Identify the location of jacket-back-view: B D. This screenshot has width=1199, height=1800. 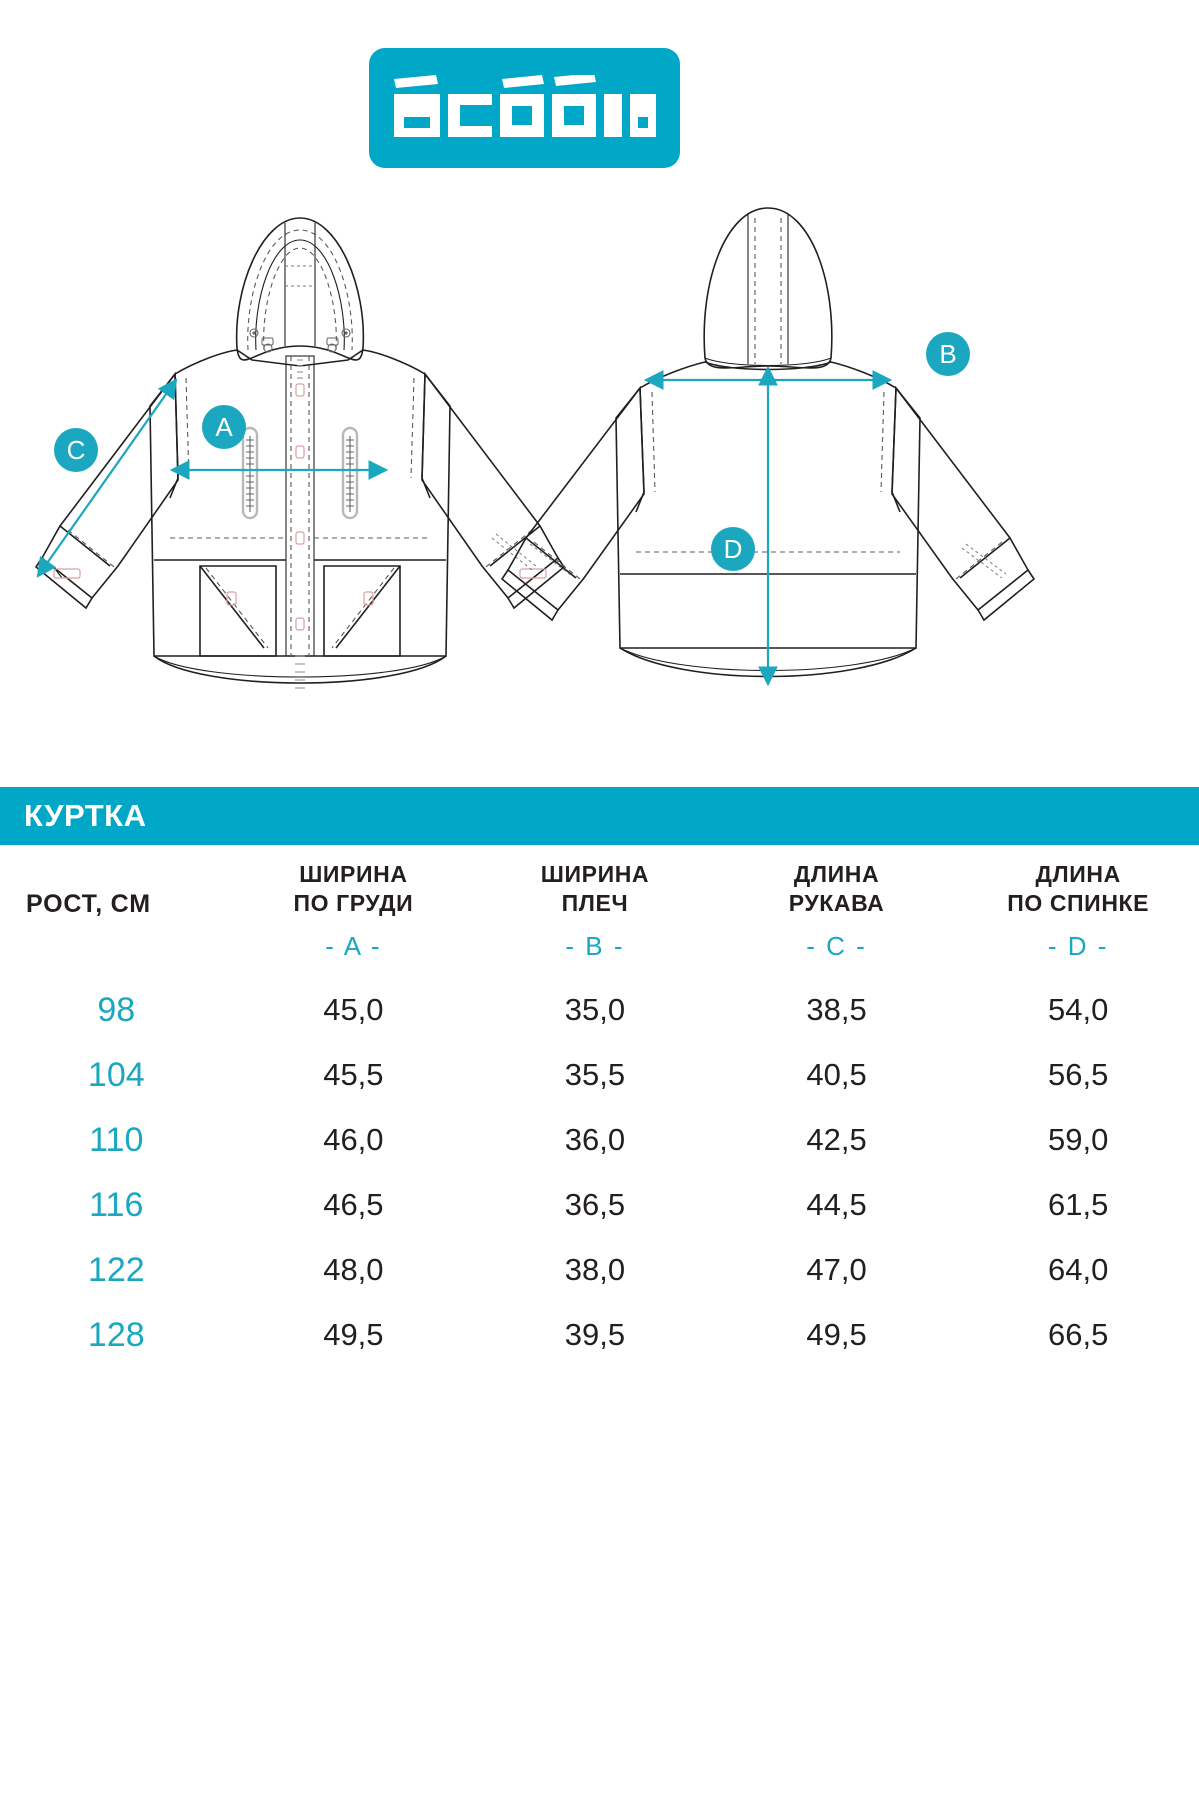
(768, 447).